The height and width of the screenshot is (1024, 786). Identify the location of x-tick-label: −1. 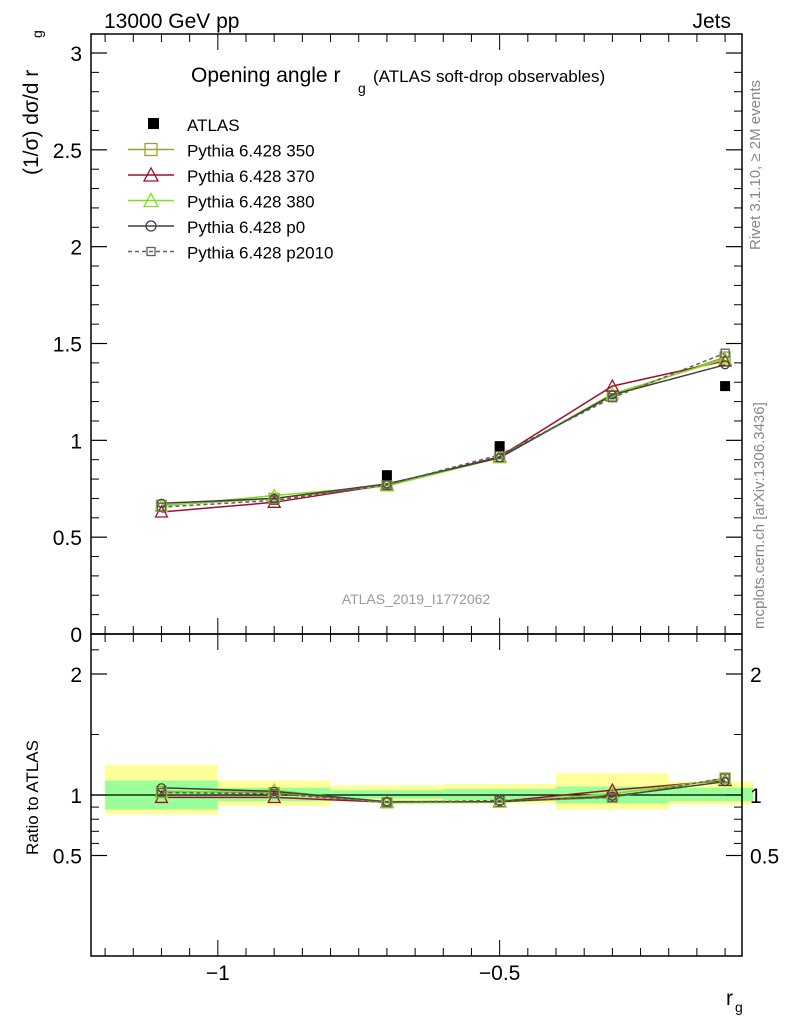
(218, 973).